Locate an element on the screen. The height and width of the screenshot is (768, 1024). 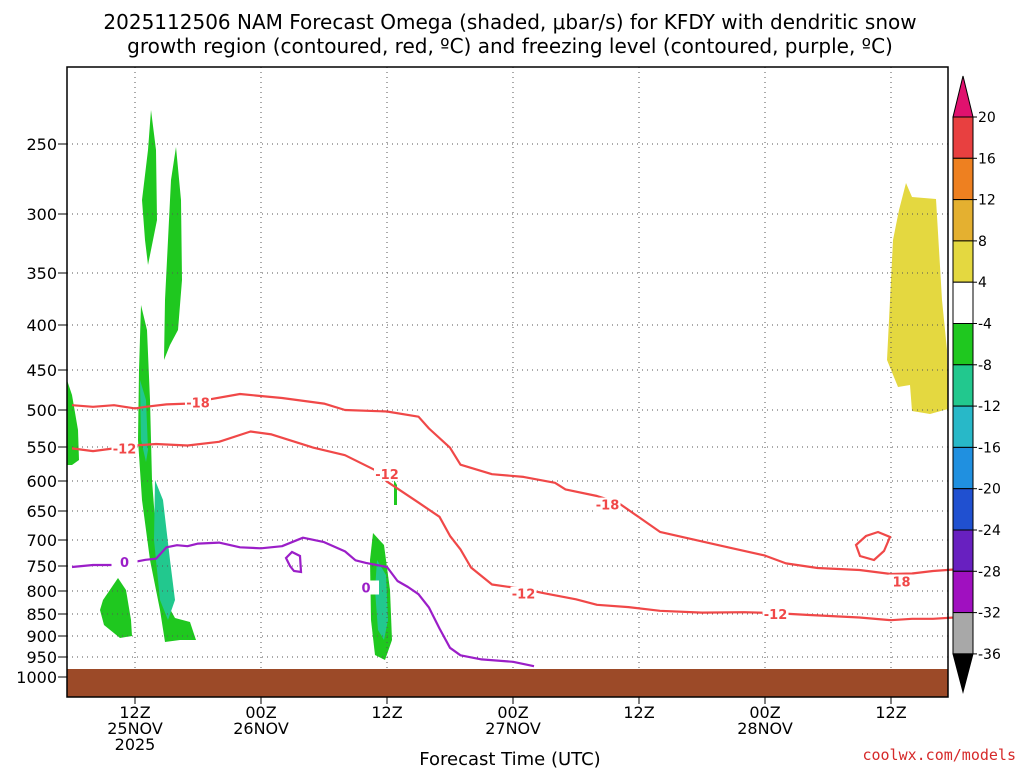
omega-blob-h9-upper is located at coordinates (173, 253).